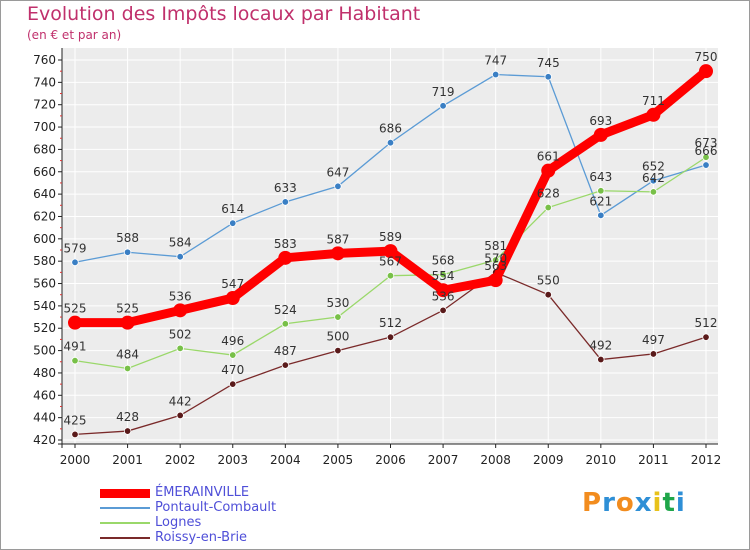  Describe the element at coordinates (706, 143) in the screenshot. I see `data-label: 673` at that location.